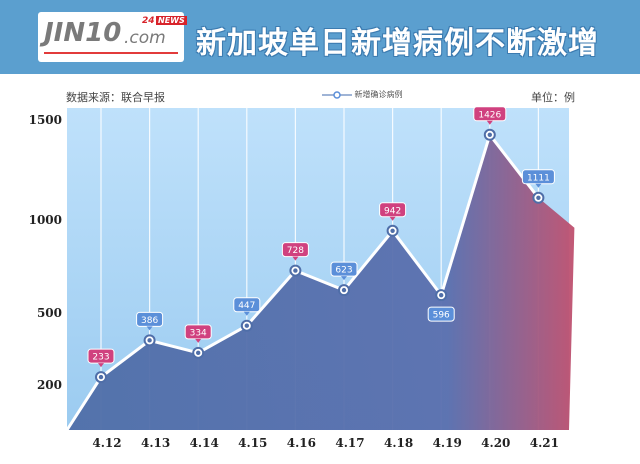 The width and height of the screenshot is (640, 464). I want to click on data-label-text-4.17: 623, so click(343, 271).